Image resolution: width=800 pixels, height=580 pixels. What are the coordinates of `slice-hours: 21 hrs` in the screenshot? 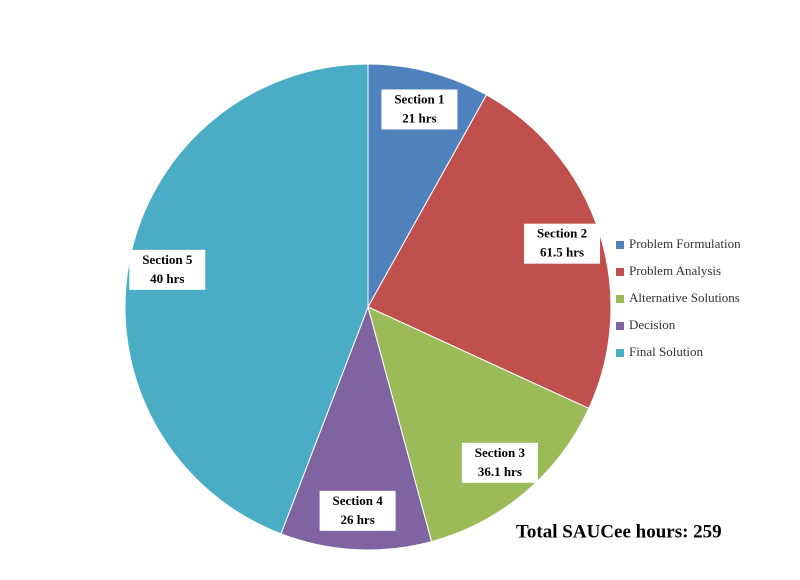 It's located at (419, 117).